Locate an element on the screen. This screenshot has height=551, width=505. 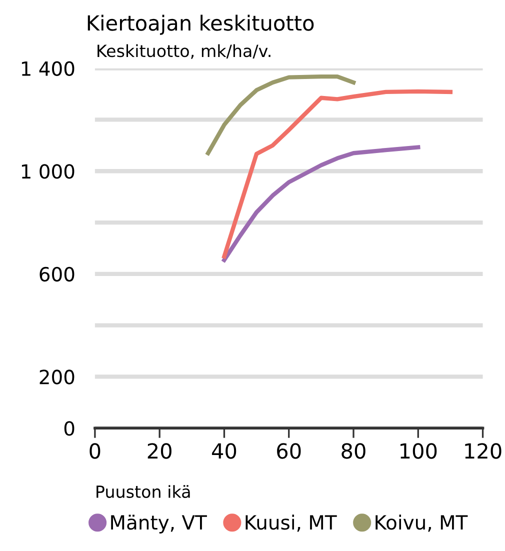
x-tick-label: 0 is located at coordinates (95, 451).